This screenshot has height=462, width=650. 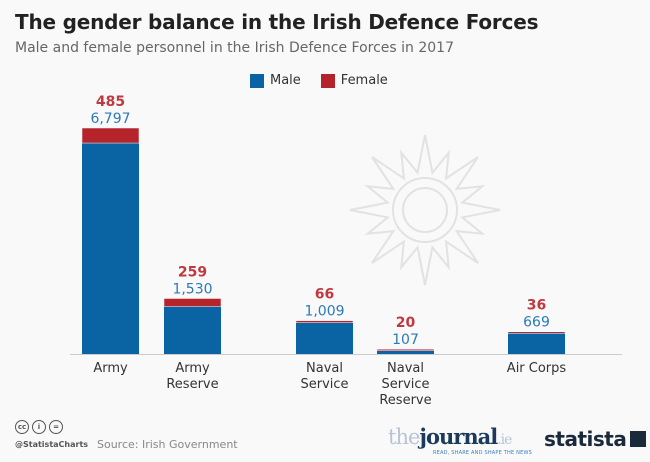 I want to click on legend-label-male: Male, so click(x=285, y=80).